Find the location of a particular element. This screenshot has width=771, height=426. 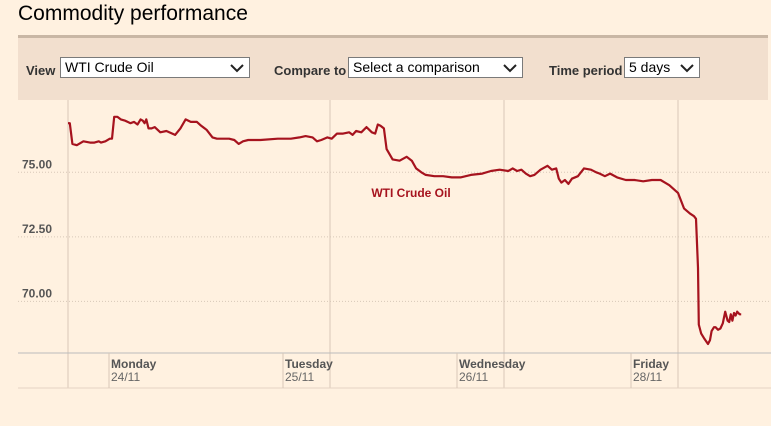

view-select: WTI Crude Oil is located at coordinates (155, 67).